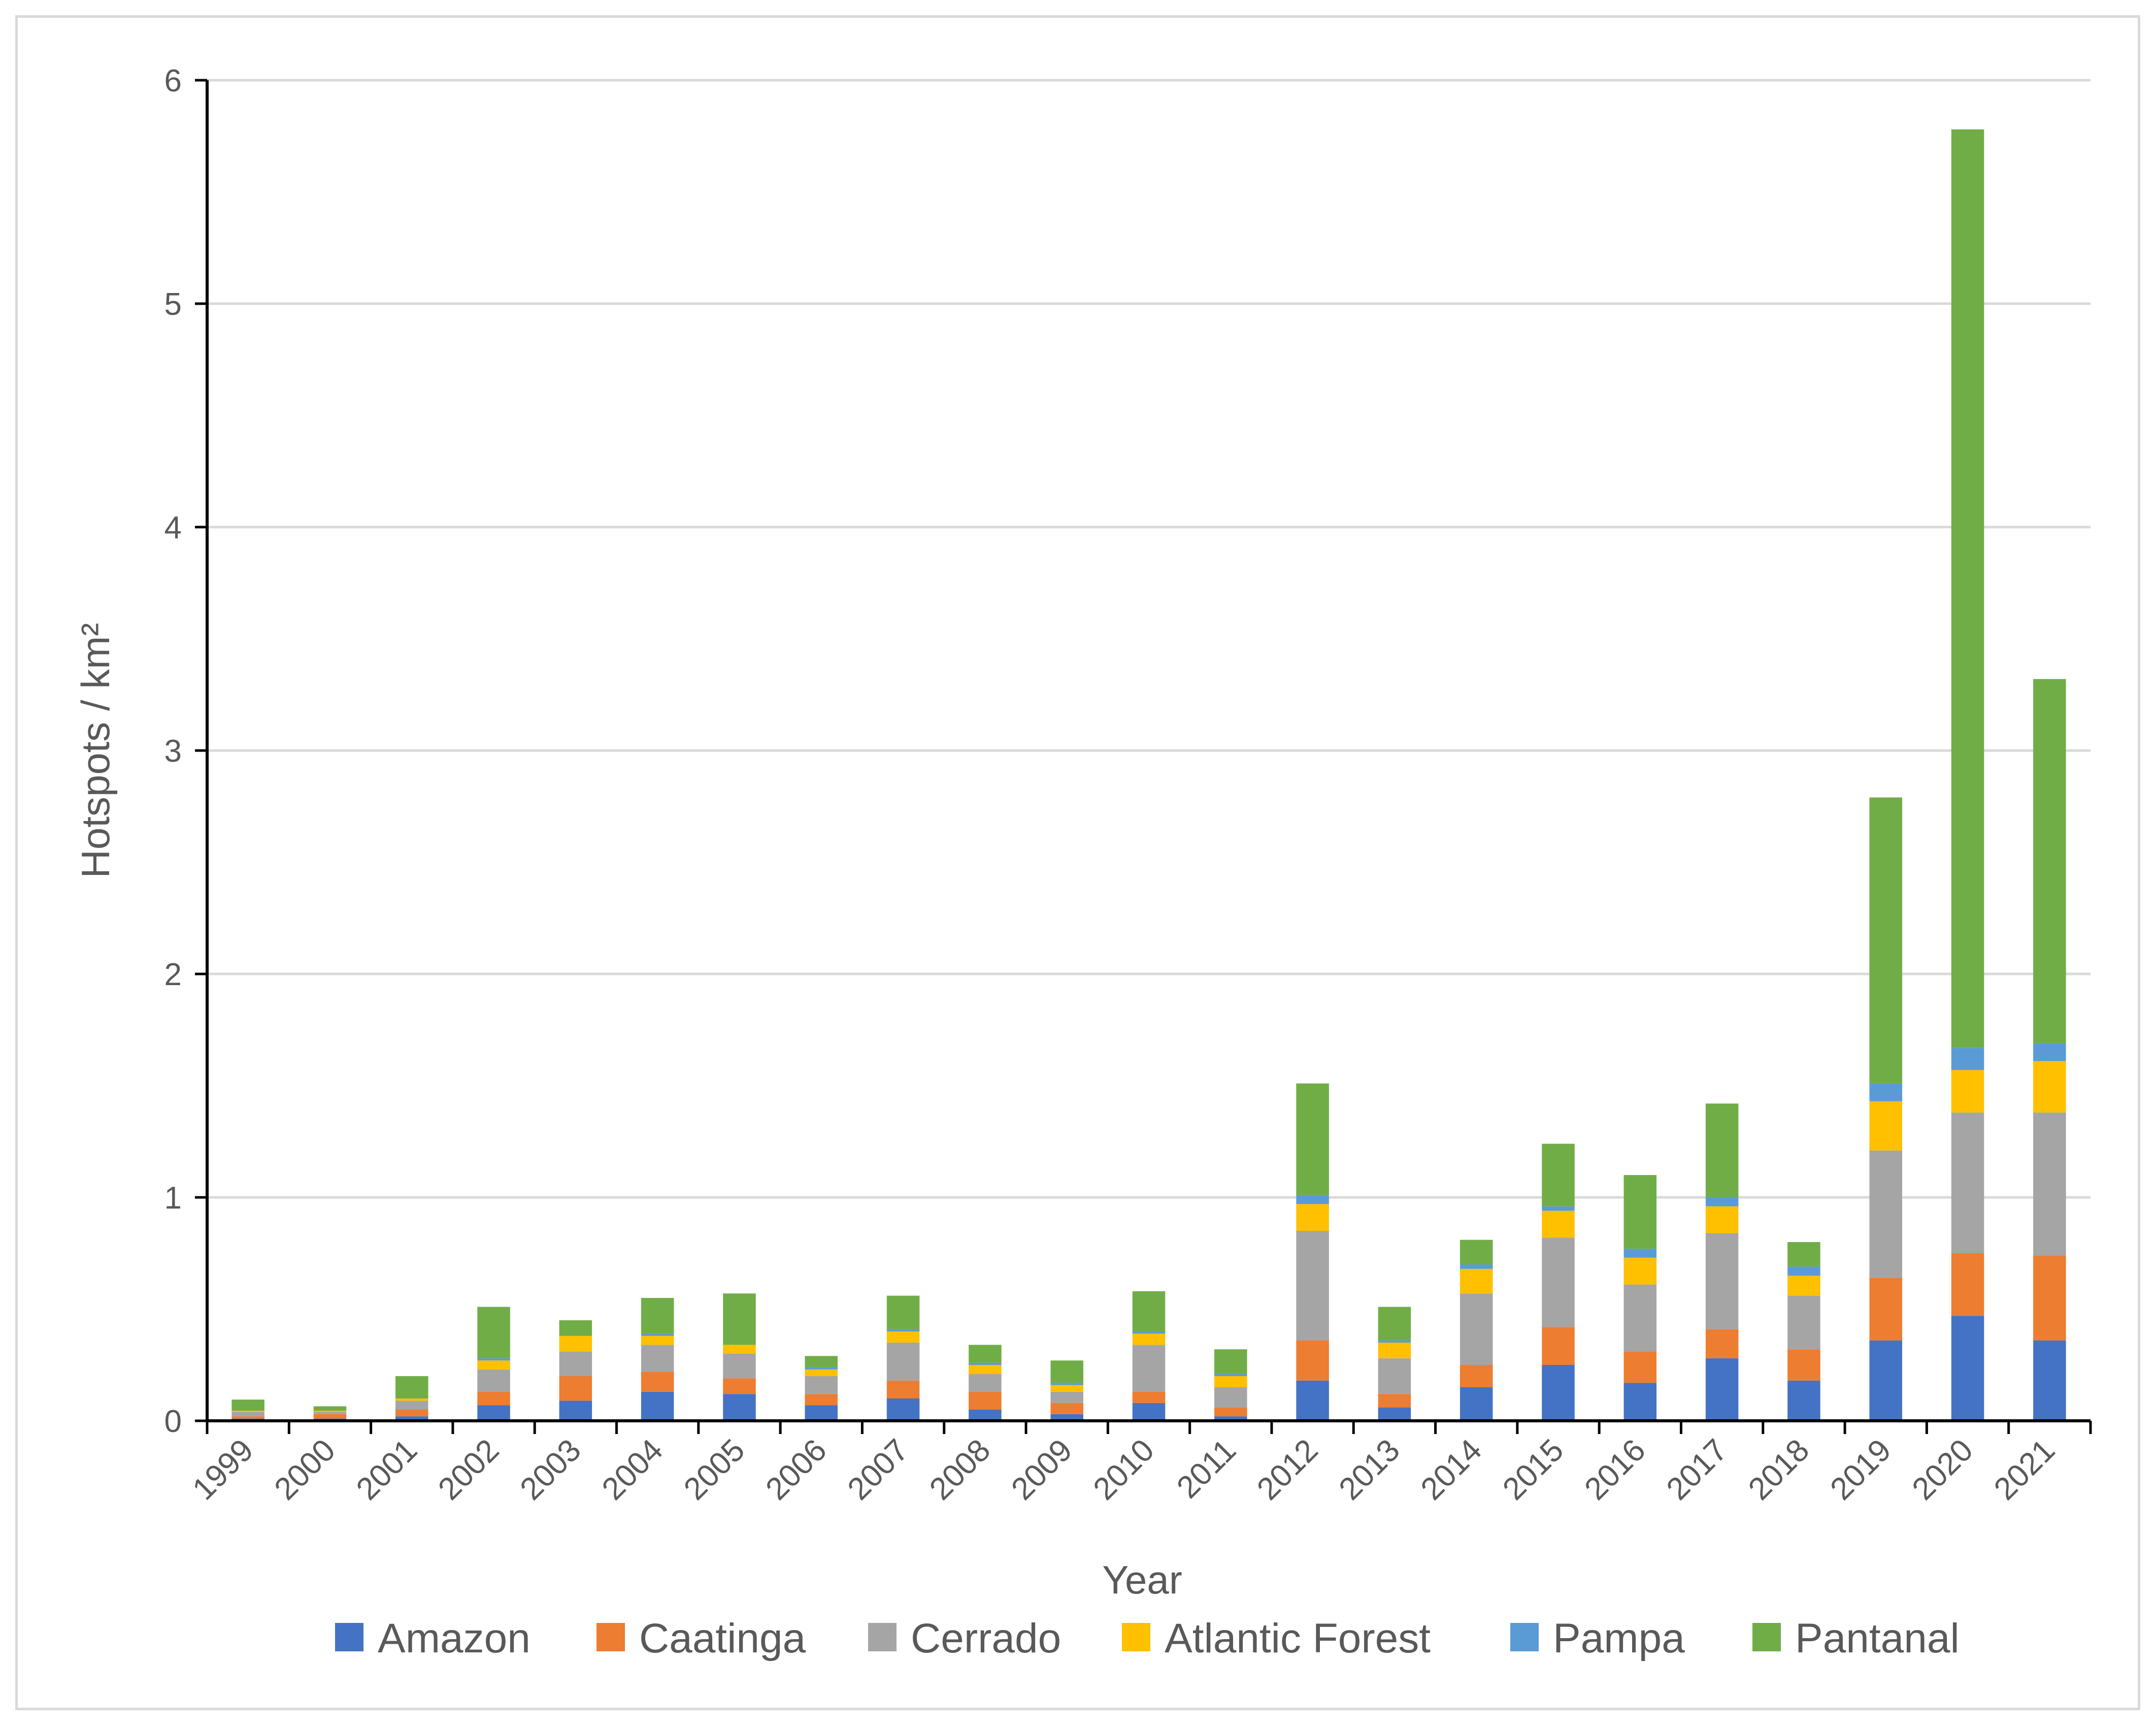 This screenshot has height=1726, width=2156. I want to click on legend-label: Caatinga, so click(722, 1638).